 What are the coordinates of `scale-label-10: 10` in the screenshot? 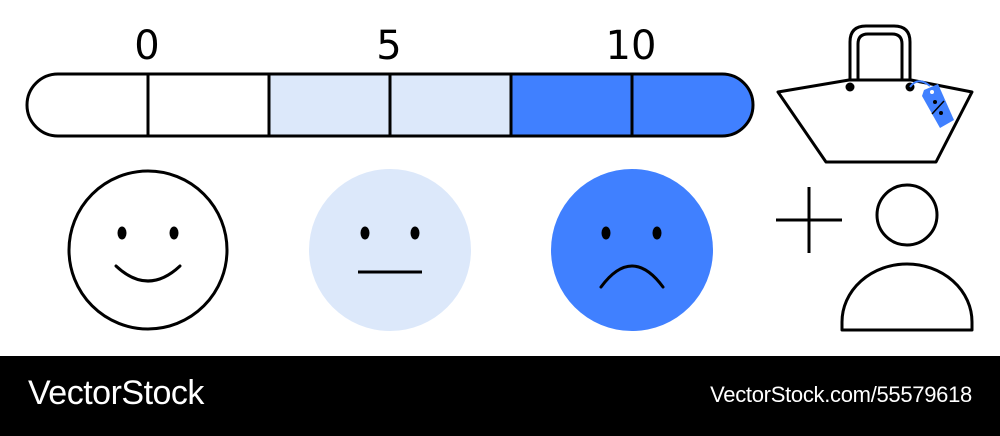 It's located at (631, 46).